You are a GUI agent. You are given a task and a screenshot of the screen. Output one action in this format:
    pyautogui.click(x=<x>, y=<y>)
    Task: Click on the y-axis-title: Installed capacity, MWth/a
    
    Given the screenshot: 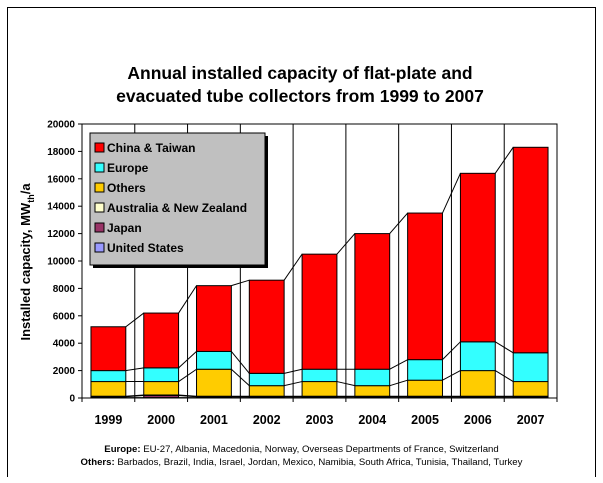 What is the action you would take?
    pyautogui.click(x=27, y=262)
    